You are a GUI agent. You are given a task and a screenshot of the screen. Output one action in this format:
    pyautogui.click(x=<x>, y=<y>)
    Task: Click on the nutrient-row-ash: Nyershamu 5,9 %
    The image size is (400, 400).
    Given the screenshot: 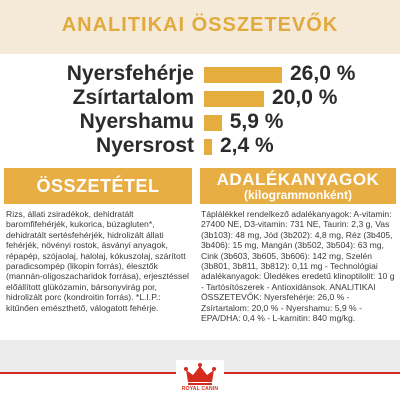 What is the action you would take?
    pyautogui.click(x=200, y=123)
    